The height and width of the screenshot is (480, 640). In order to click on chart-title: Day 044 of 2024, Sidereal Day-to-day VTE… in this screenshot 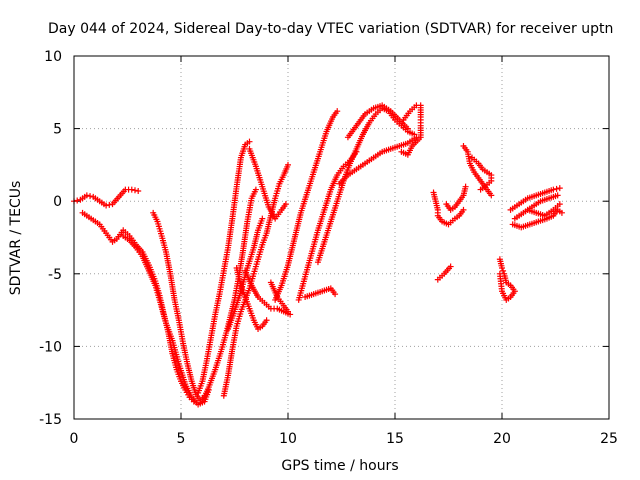, I will do `click(330, 29)`.